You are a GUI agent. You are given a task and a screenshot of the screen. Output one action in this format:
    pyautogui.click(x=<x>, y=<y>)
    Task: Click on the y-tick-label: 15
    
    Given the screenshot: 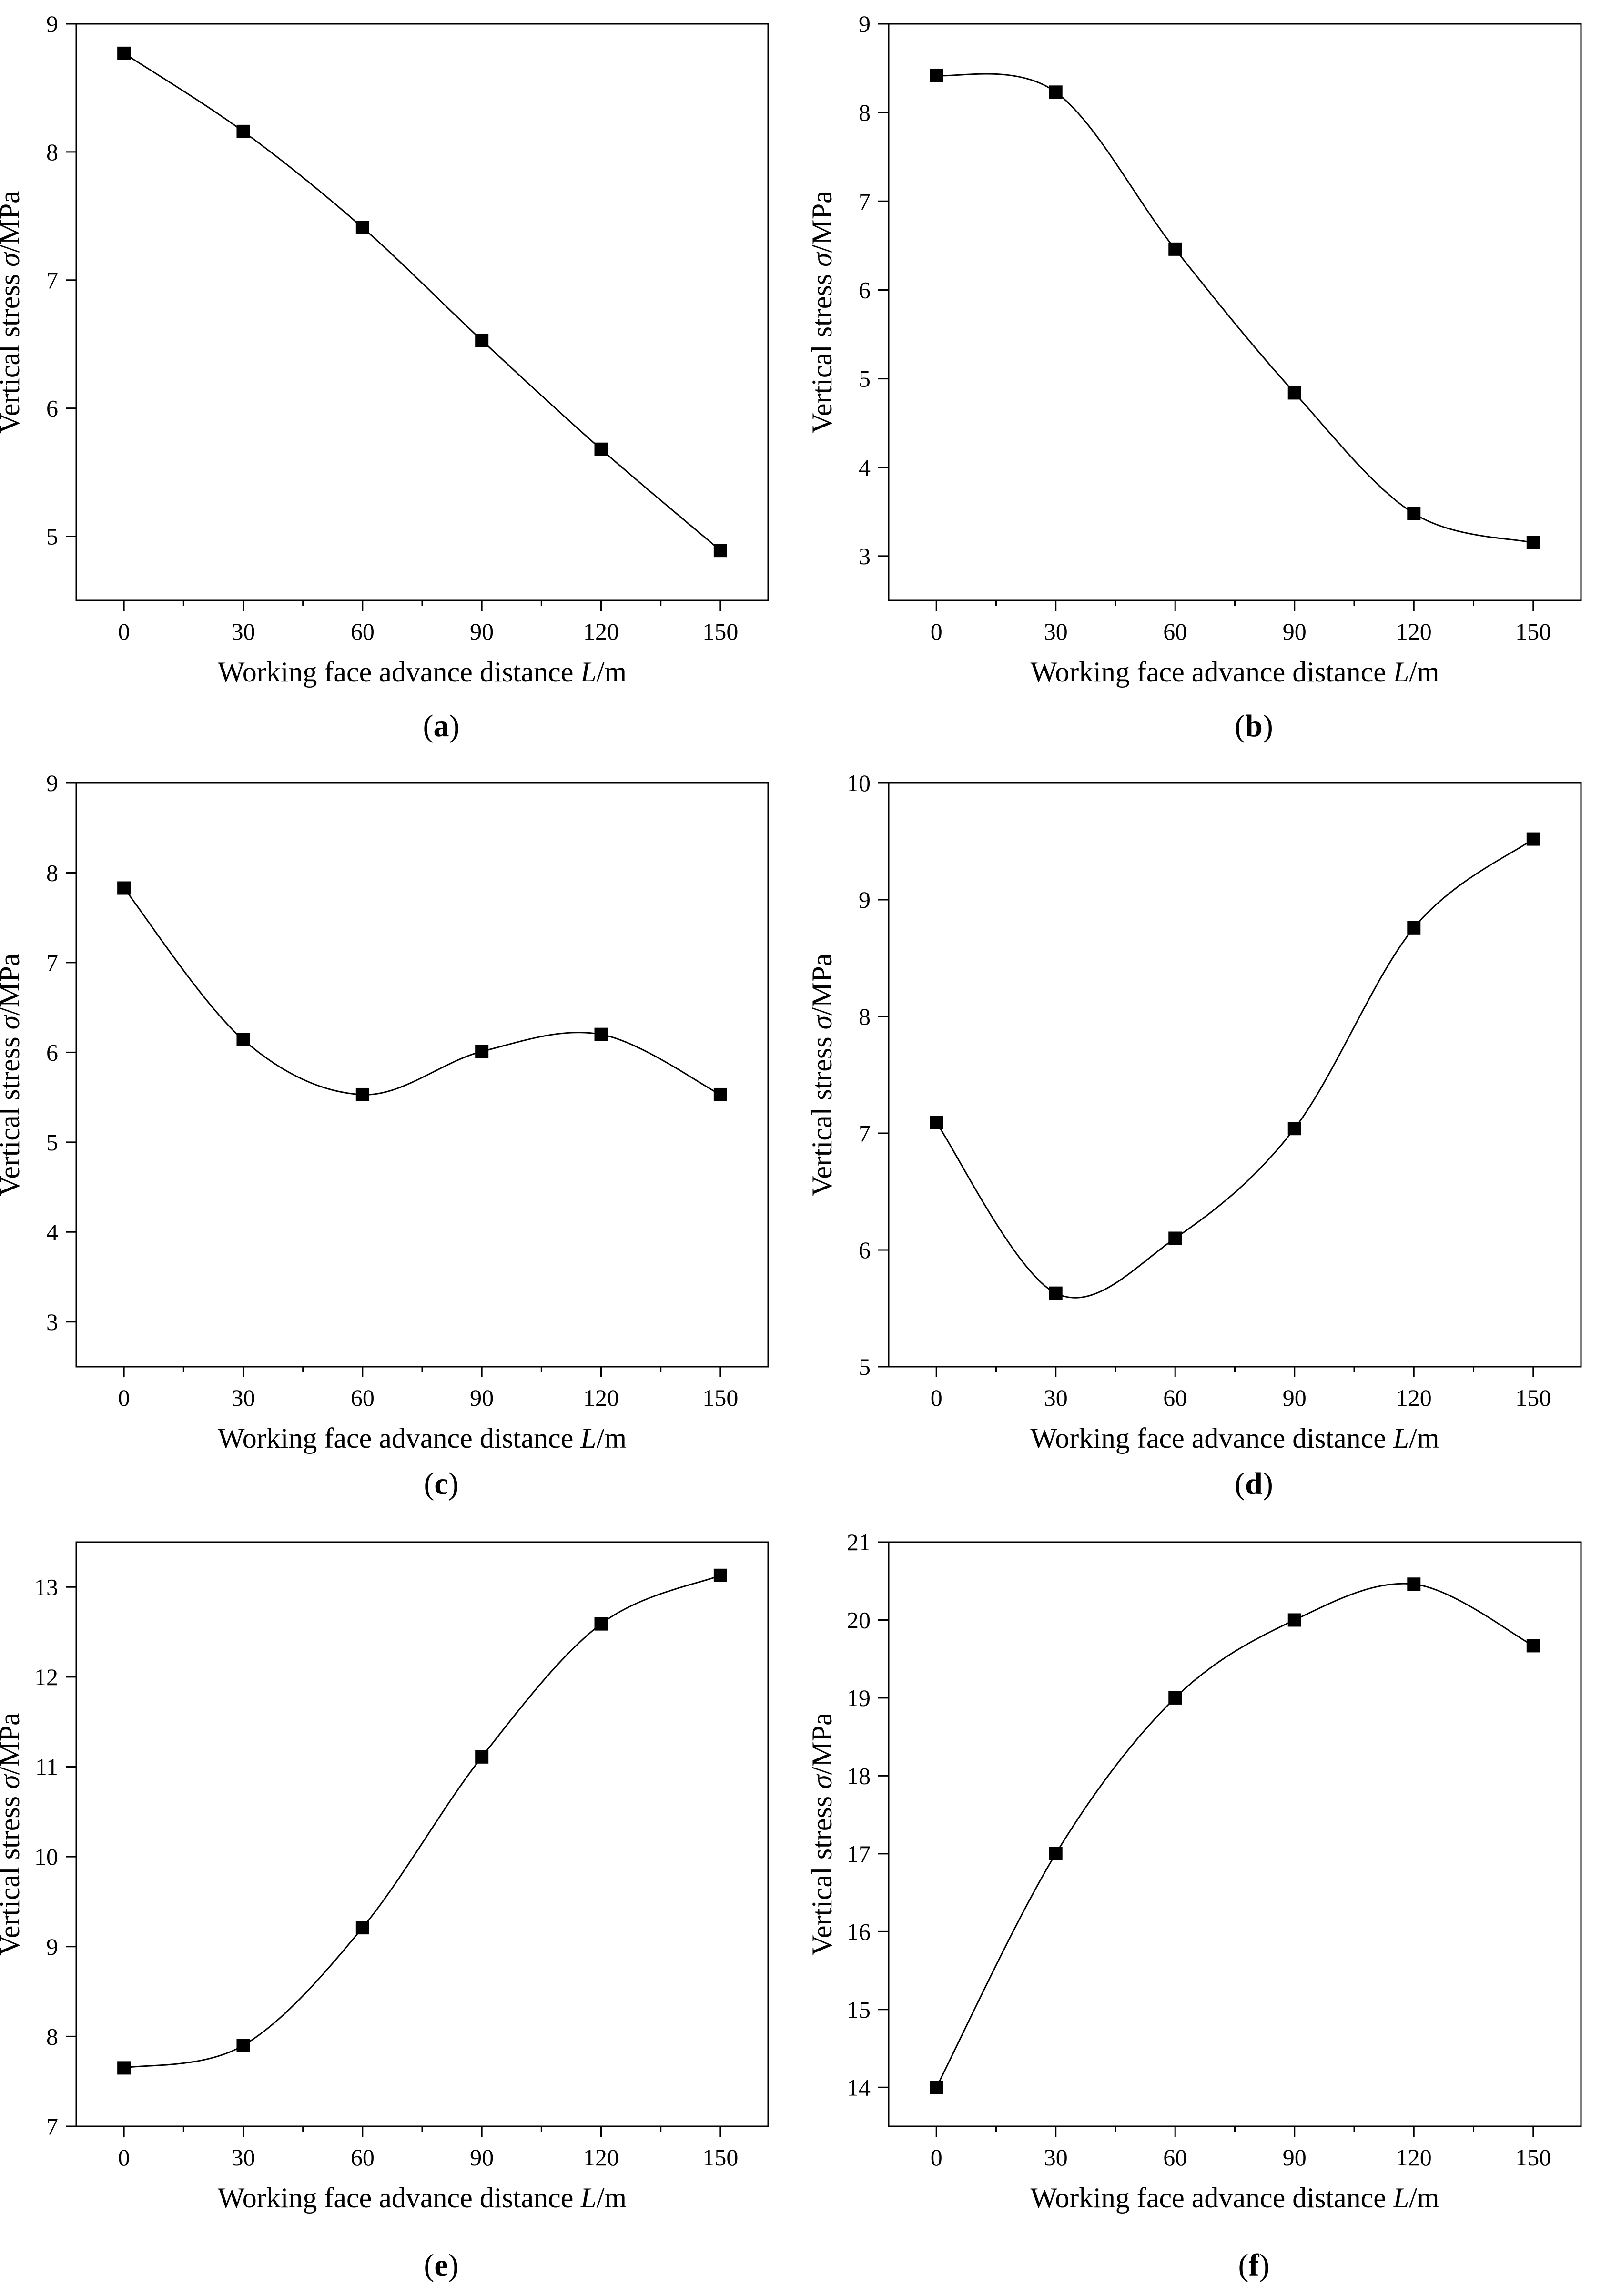 What is the action you would take?
    pyautogui.click(x=859, y=2009)
    